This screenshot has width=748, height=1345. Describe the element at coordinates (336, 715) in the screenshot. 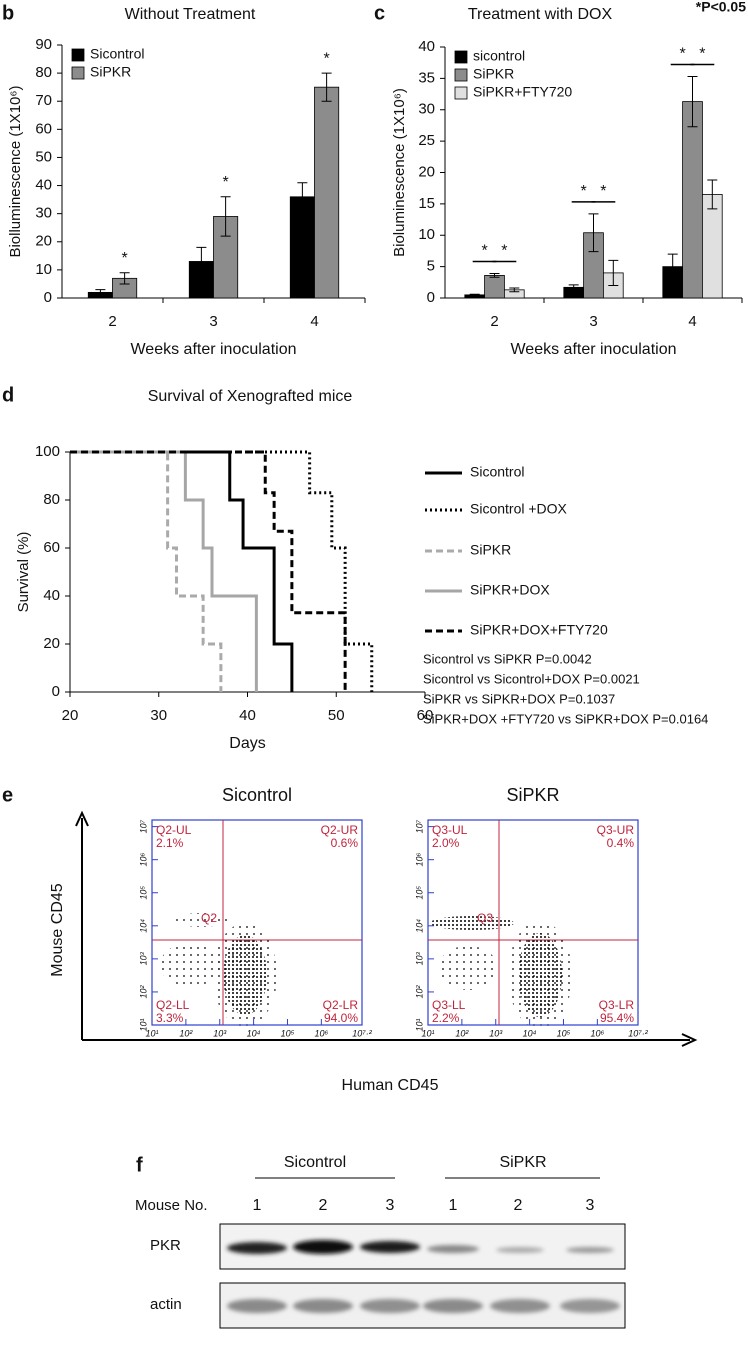

I see `x-tick-label: 50` at that location.